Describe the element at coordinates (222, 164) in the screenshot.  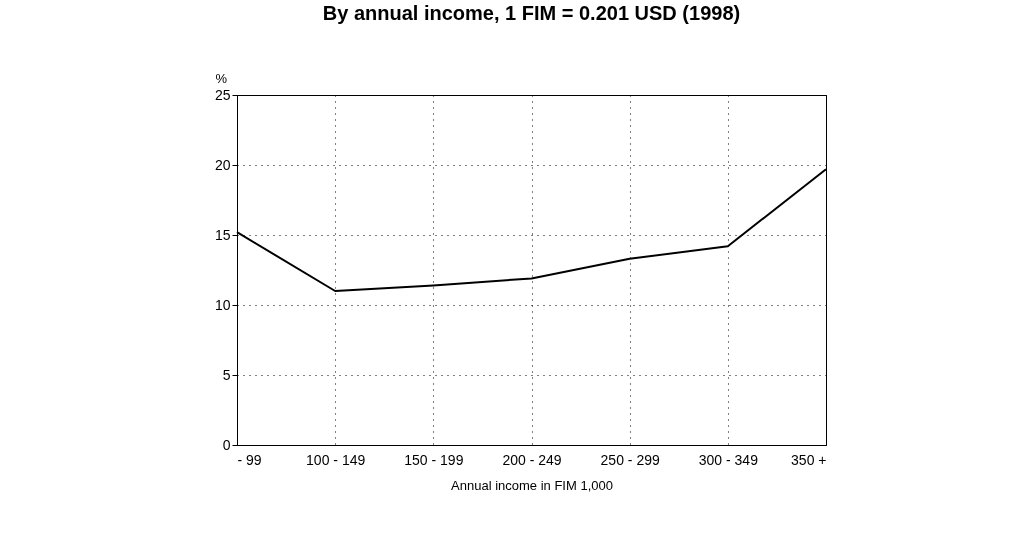
I see `y-tick-label: 20` at that location.